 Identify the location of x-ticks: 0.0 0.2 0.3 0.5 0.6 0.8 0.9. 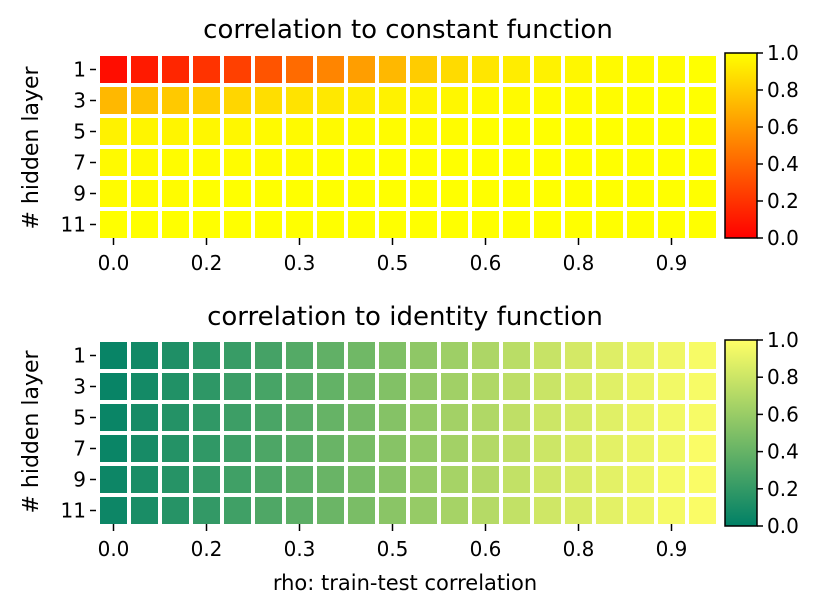
(392, 542).